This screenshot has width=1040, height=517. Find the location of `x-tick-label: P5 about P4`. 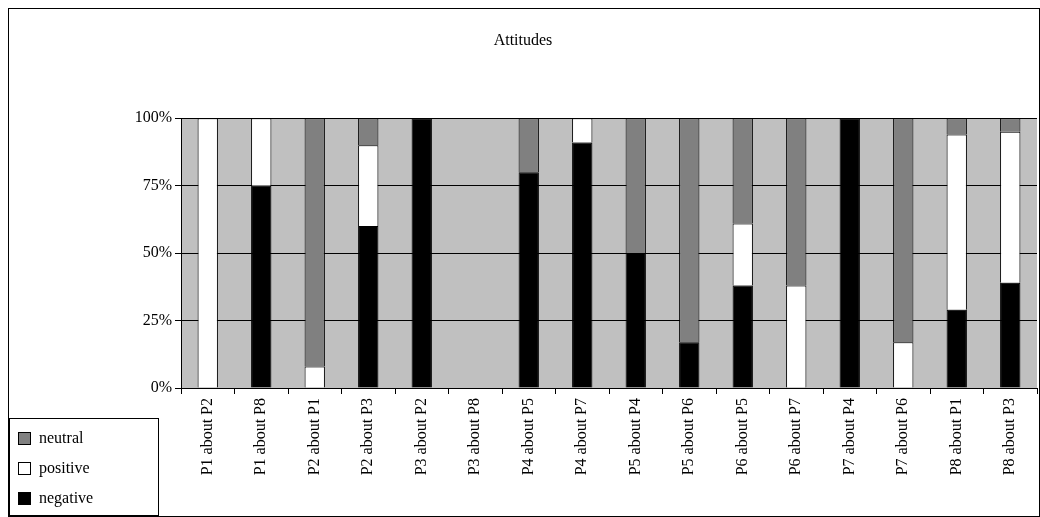

x-tick-label: P5 about P4 is located at coordinates (634, 437).